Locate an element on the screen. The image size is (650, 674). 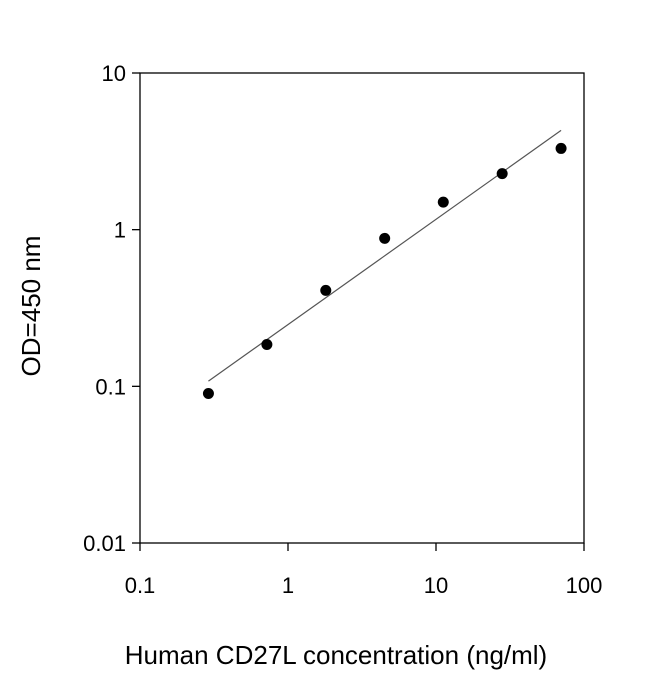
y-axis-title: OD=450 nm is located at coordinates (31, 306).